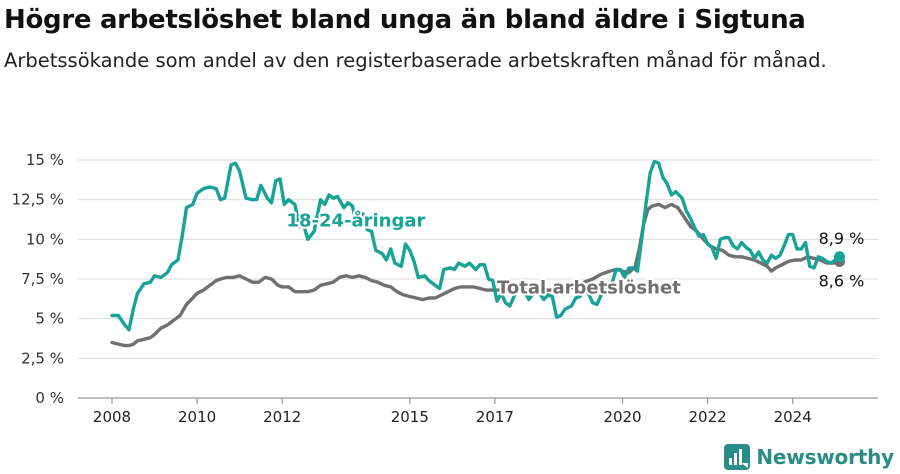 The width and height of the screenshot is (900, 474). I want to click on newsworthy-logo-icon, so click(737, 457).